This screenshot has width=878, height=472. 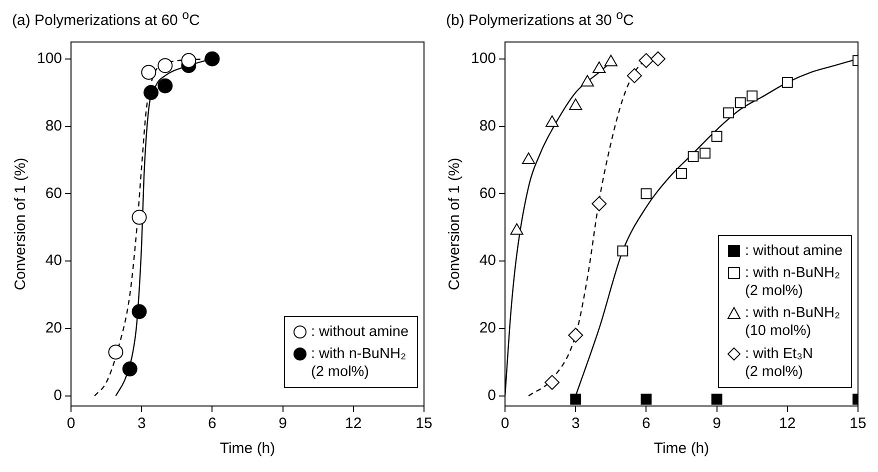 What do you see at coordinates (792, 322) in the screenshot?
I see `legend-label: : with n-BuNH₂ (10 mol%)` at bounding box center [792, 322].